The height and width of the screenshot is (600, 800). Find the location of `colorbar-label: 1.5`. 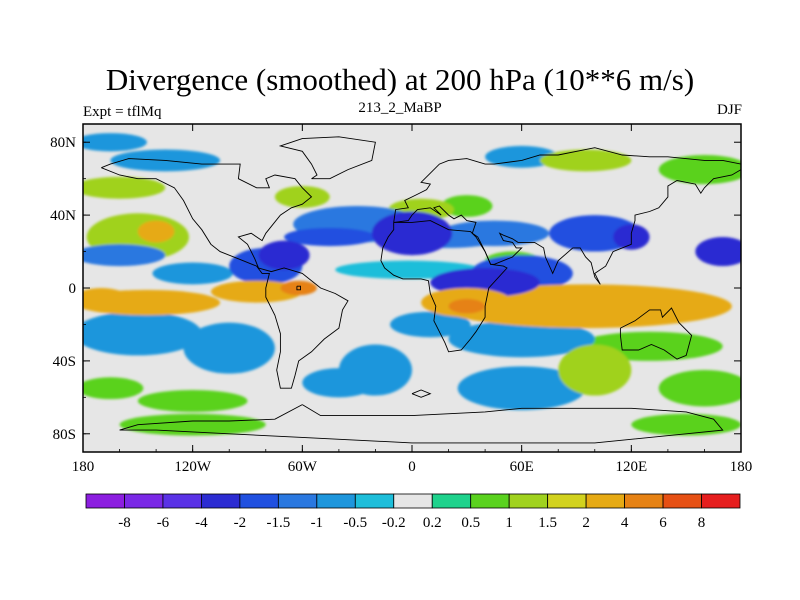

colorbar-label: 1.5 is located at coordinates (547, 523).